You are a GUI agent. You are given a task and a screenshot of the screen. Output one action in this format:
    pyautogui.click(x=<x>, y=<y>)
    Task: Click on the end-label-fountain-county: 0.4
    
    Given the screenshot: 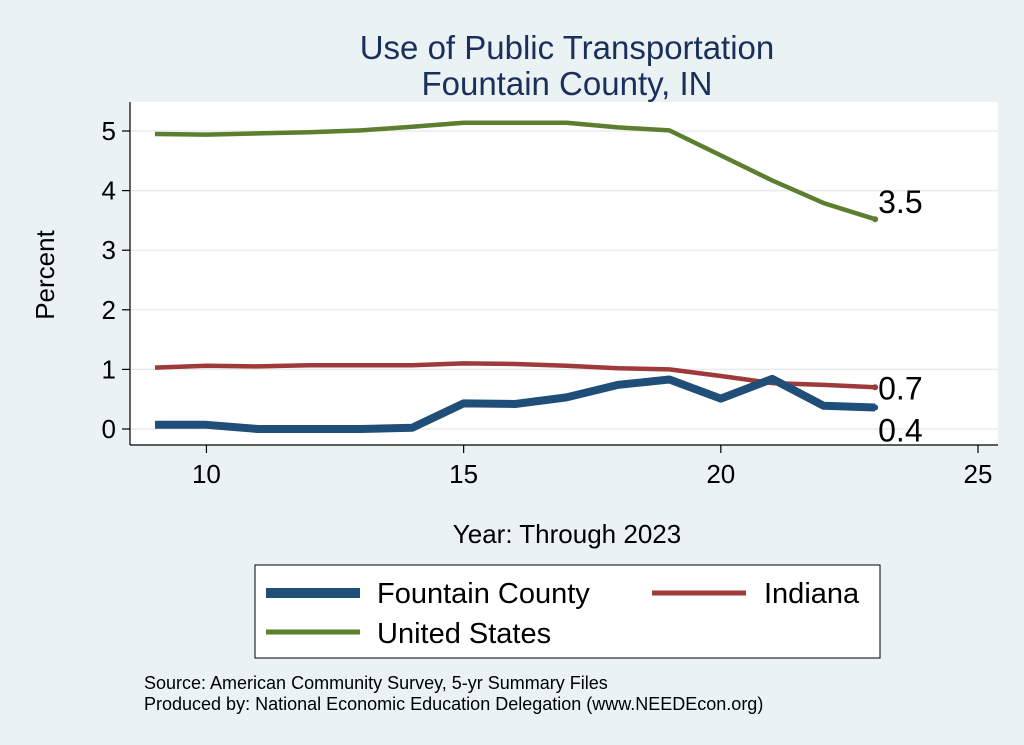 What is the action you would take?
    pyautogui.click(x=900, y=431)
    